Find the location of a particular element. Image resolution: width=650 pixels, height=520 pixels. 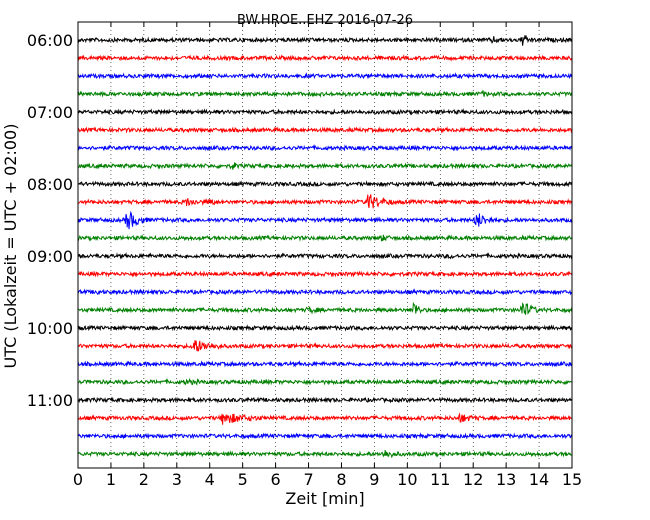

x-tick-label: 15 is located at coordinates (572, 479).